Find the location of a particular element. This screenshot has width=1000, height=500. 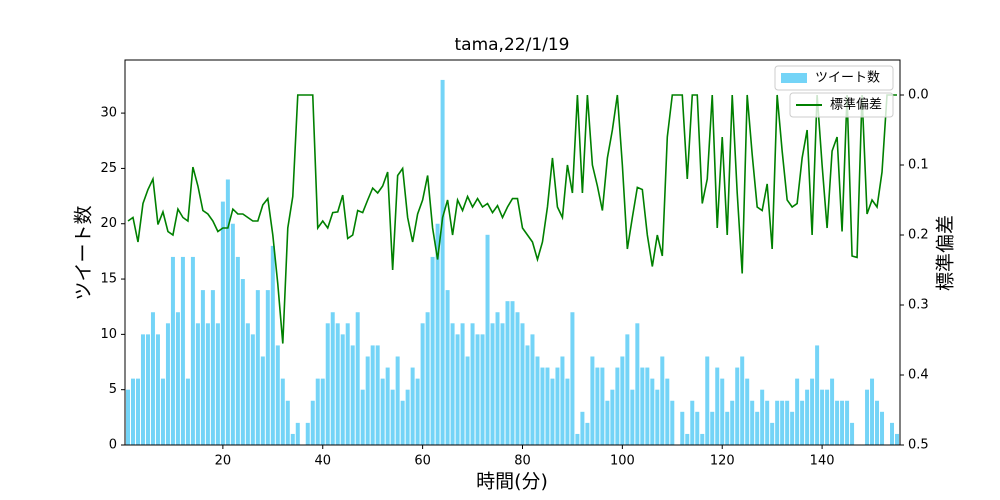

y2-axis-label: 標準偏差 is located at coordinates (946, 253).